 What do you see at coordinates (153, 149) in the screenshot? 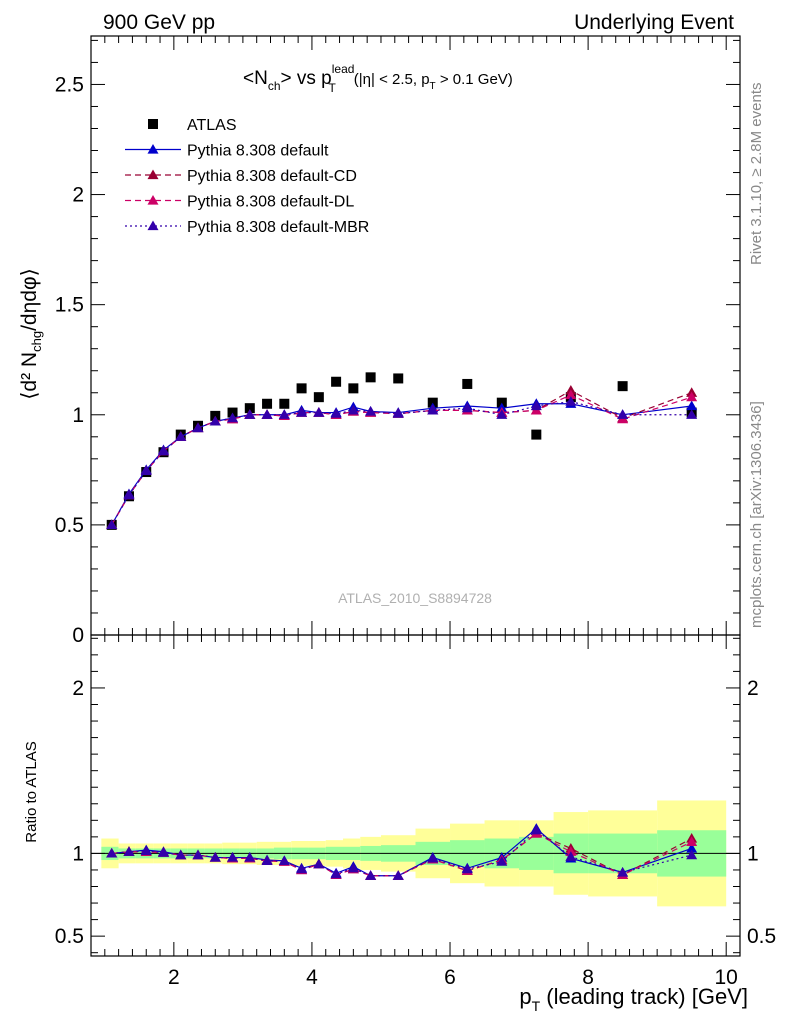
I see `legend-marker-default` at bounding box center [153, 149].